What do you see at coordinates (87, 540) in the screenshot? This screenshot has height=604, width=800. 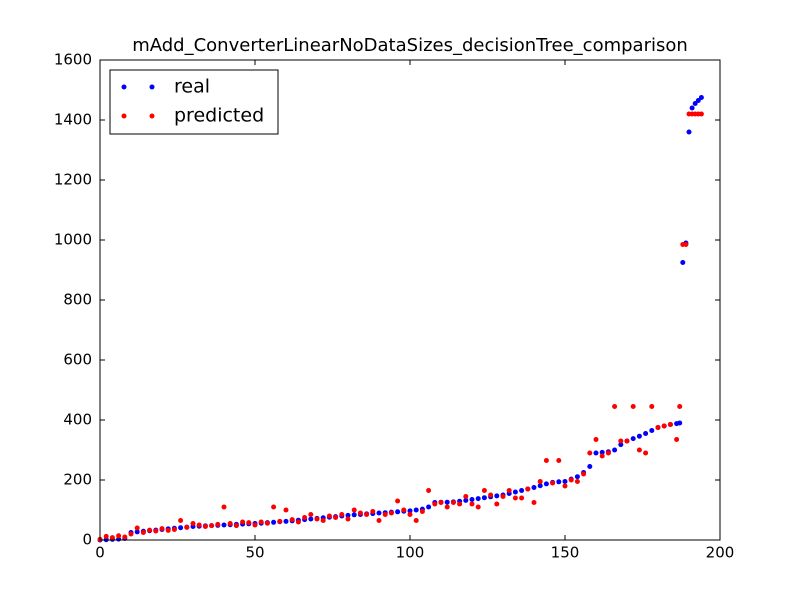 I see `y-tick-label: 0` at bounding box center [87, 540].